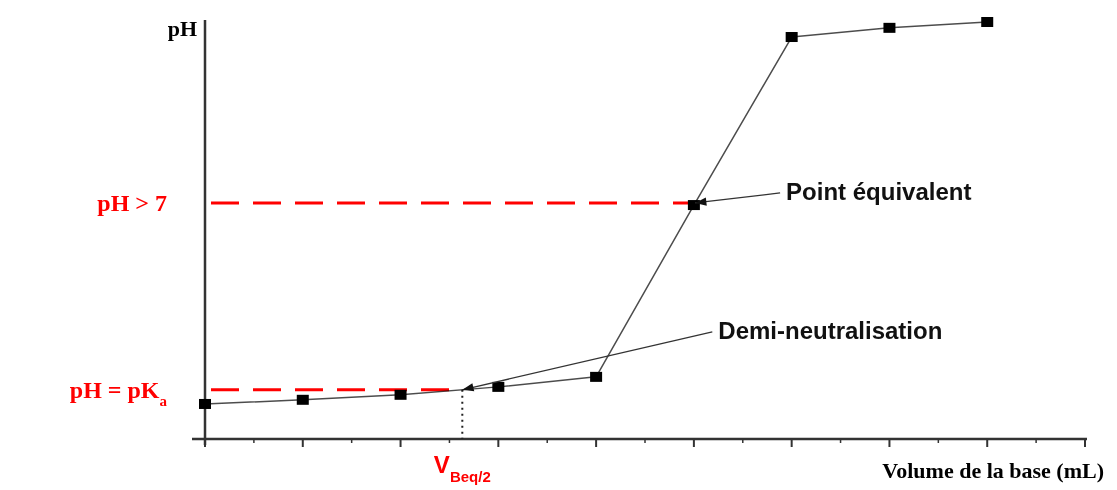  What do you see at coordinates (993, 470) in the screenshot?
I see `x-axis-title: Volume de la base (mL)` at bounding box center [993, 470].